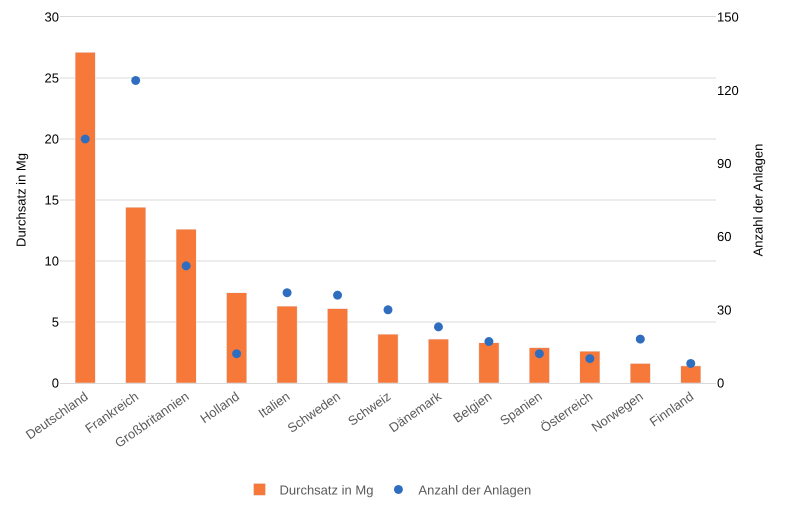 This screenshot has width=786, height=514. What do you see at coordinates (51, 78) in the screenshot?
I see `y-tick-label: 25` at bounding box center [51, 78].